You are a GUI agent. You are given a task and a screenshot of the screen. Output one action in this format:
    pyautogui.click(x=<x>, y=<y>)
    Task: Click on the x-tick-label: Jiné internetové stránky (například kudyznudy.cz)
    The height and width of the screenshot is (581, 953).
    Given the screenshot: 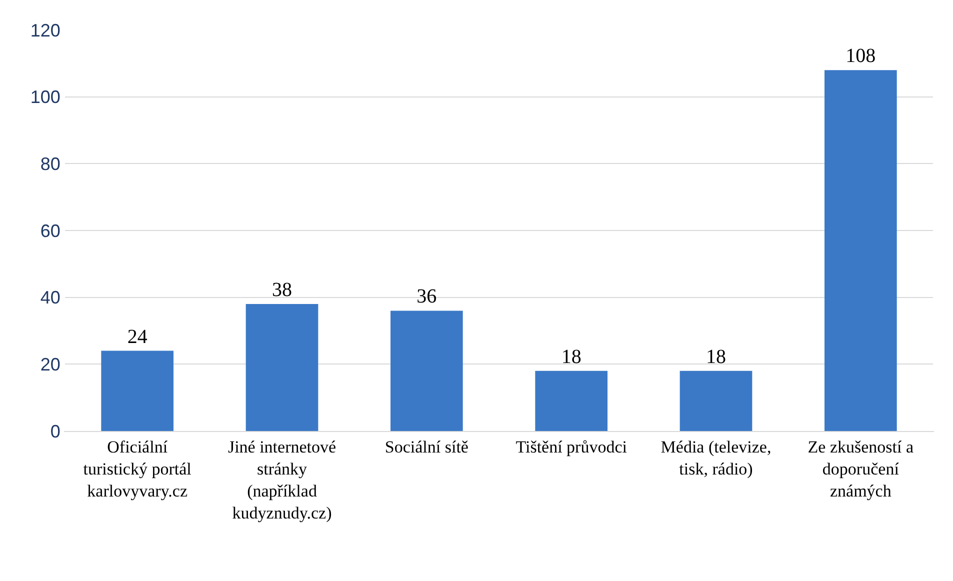 What is the action you would take?
    pyautogui.click(x=282, y=480)
    